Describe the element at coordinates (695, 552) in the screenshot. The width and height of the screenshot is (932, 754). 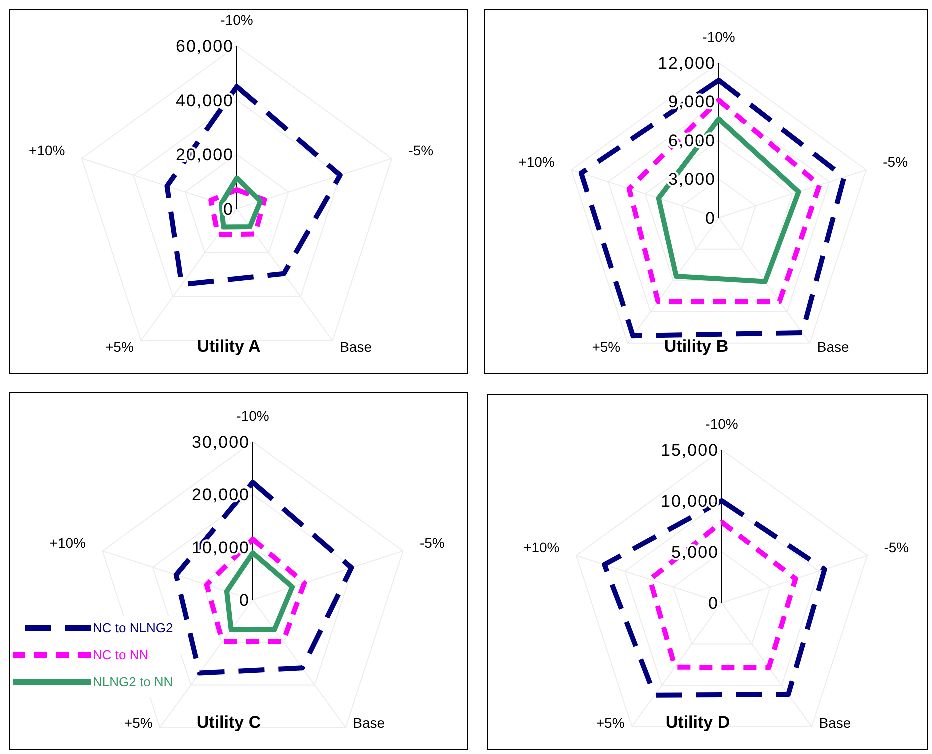
I see `y-tick-label: 5,000` at that location.